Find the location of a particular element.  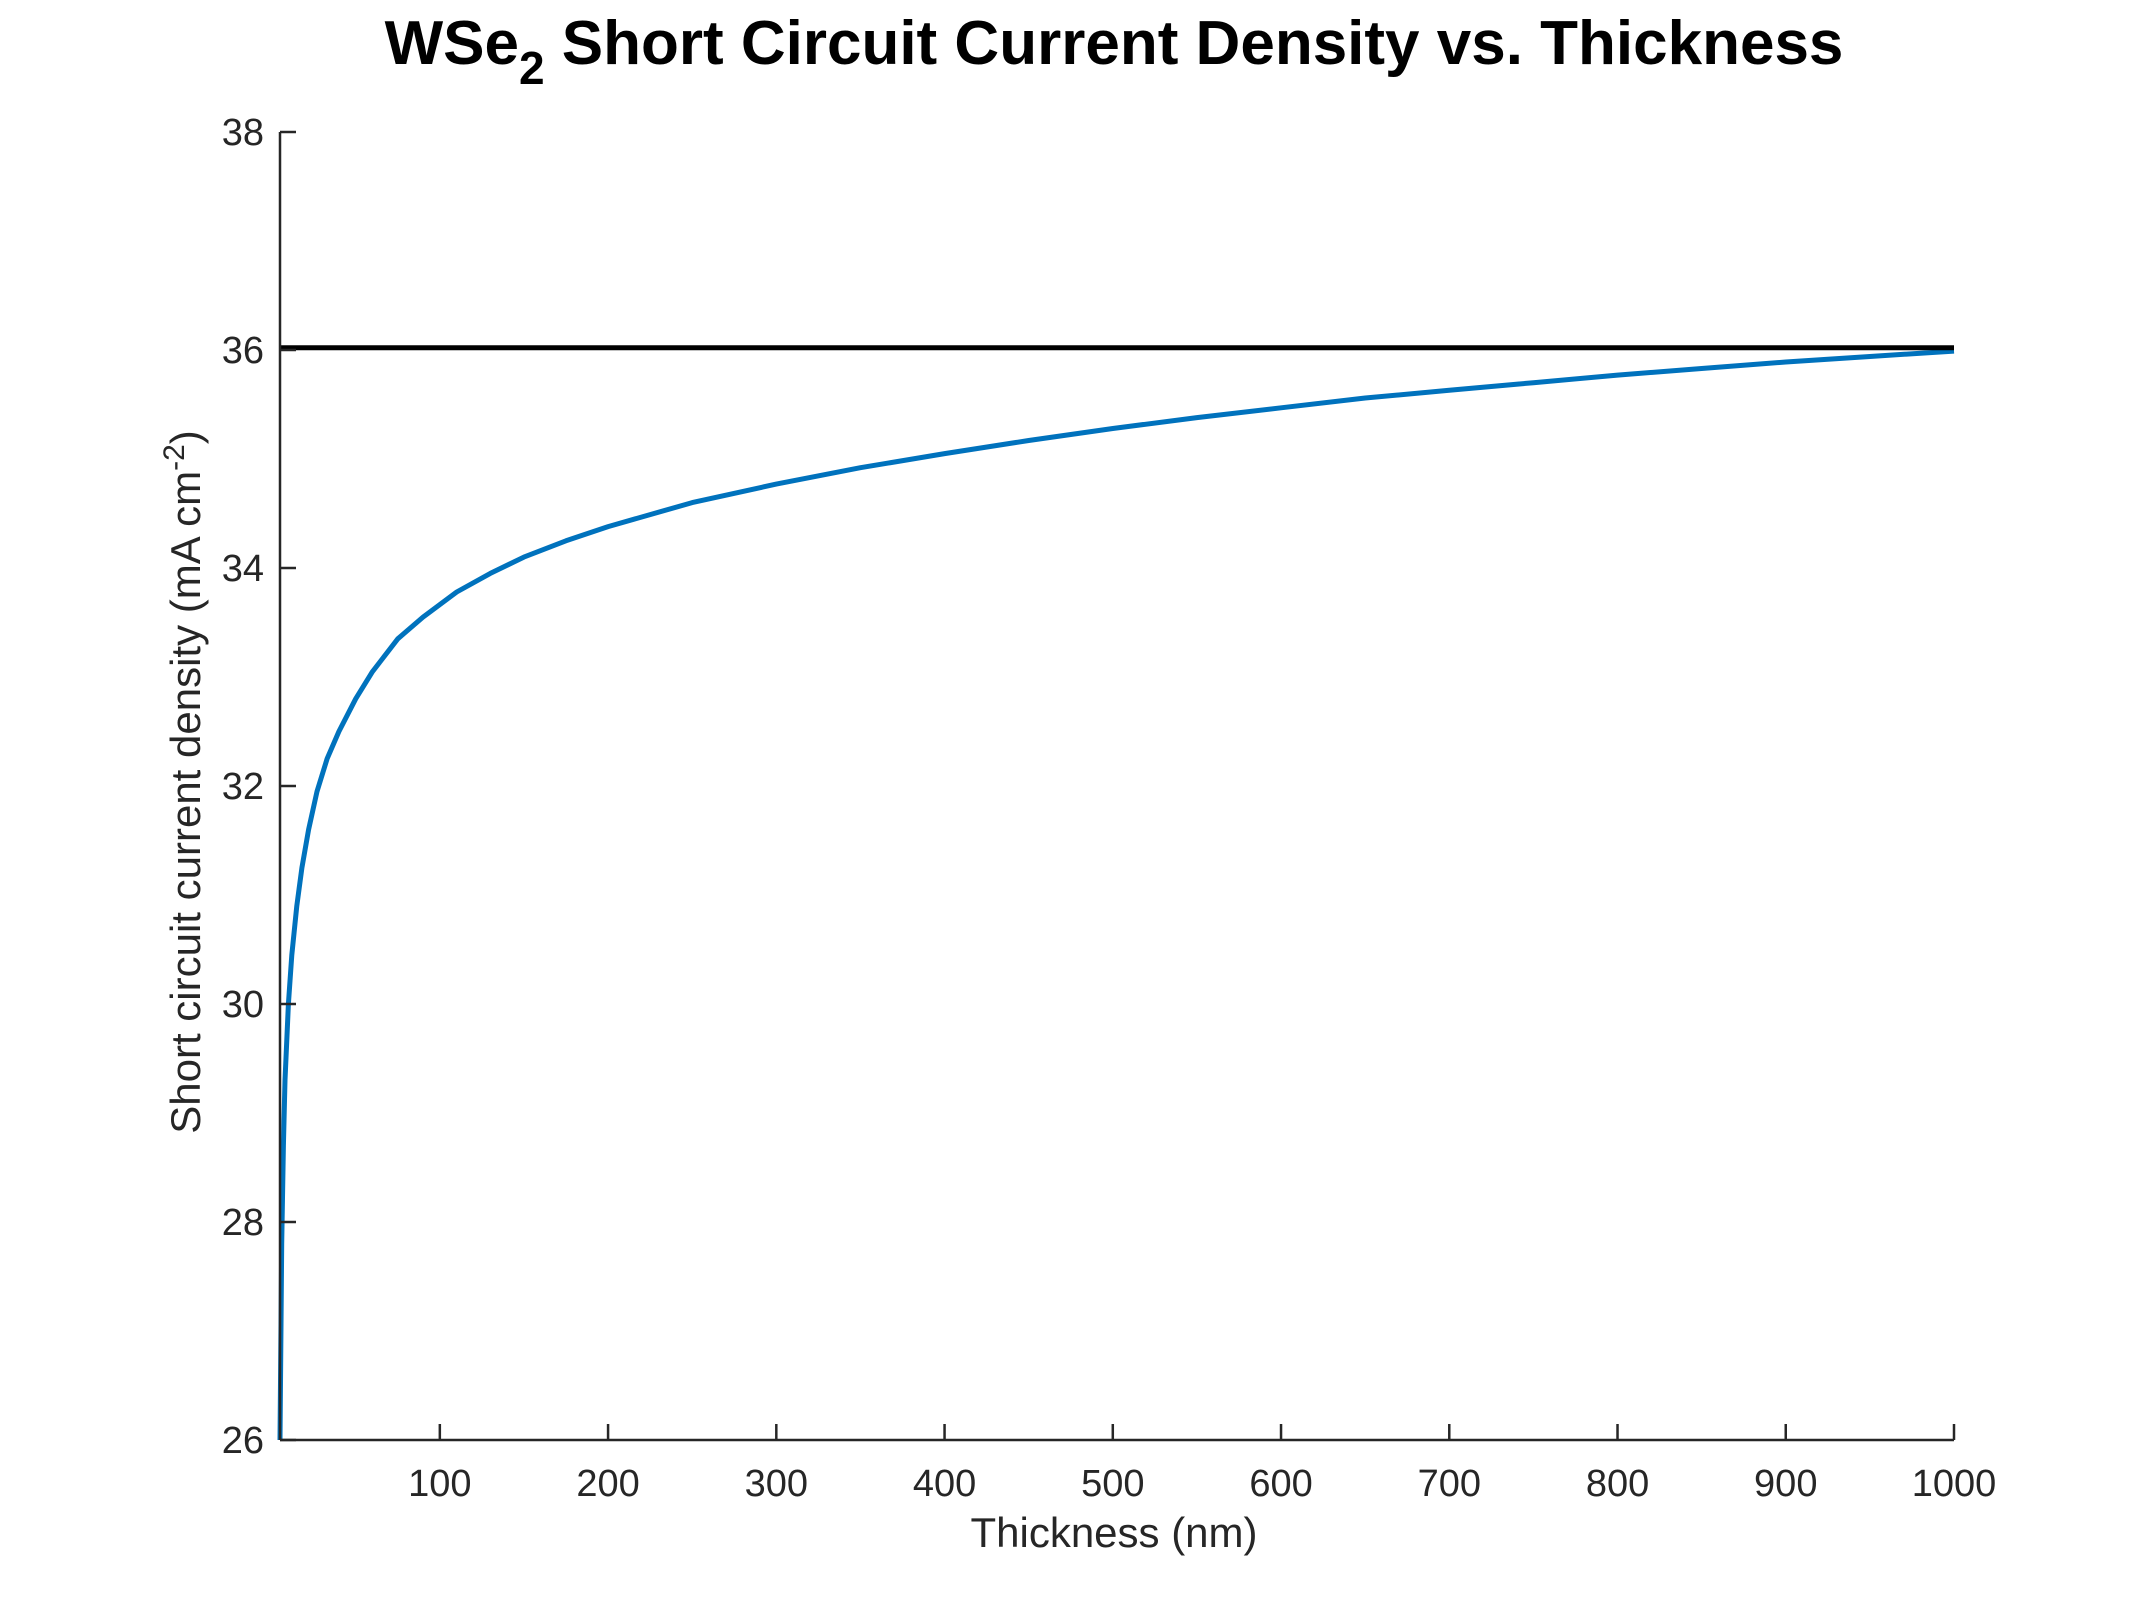

x-tick-label: 1000 is located at coordinates (1954, 1484).